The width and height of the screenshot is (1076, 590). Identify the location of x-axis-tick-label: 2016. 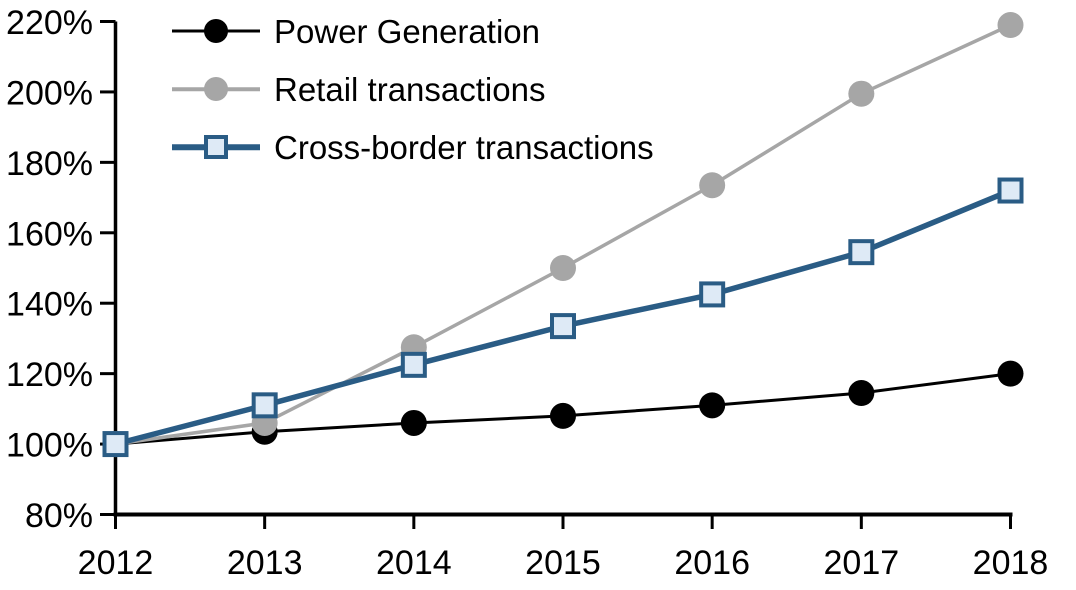
(712, 563).